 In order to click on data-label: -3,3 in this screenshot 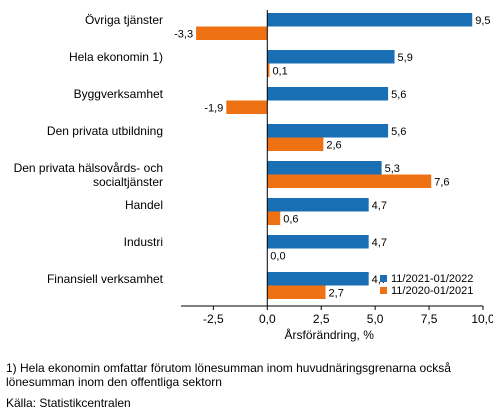, I will do `click(183, 34)`.